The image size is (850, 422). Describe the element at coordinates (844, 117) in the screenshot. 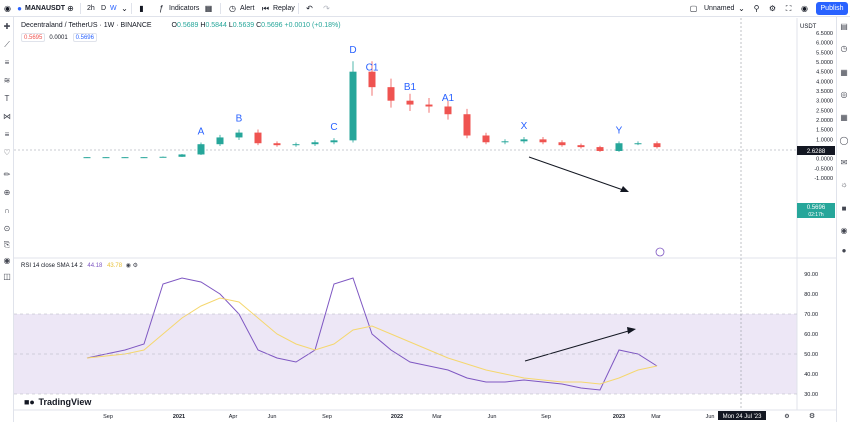

I see `calendar-icon: ▦` at that location.